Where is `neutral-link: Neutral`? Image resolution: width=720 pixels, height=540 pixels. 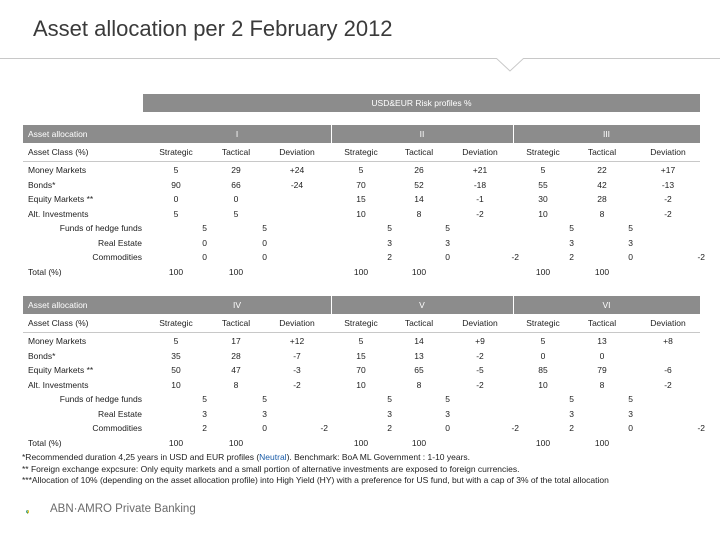 neutral-link: Neutral is located at coordinates (273, 457).